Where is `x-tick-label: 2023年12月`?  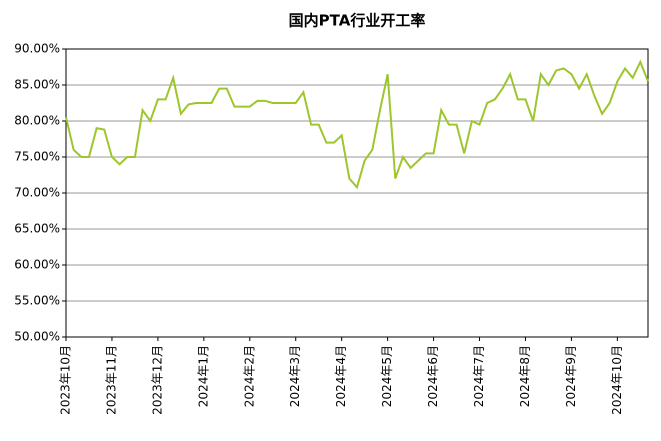
x-tick-label: 2023年12月 is located at coordinates (157, 380).